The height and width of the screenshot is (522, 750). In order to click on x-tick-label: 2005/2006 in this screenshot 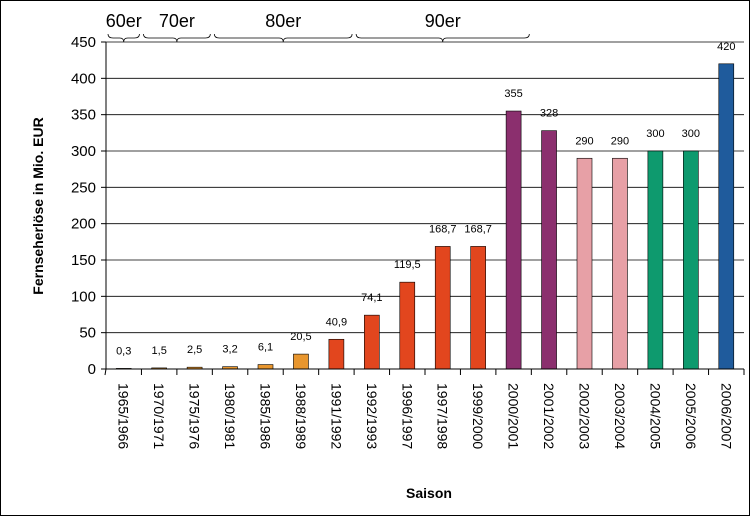, I will do `click(691, 416)`.